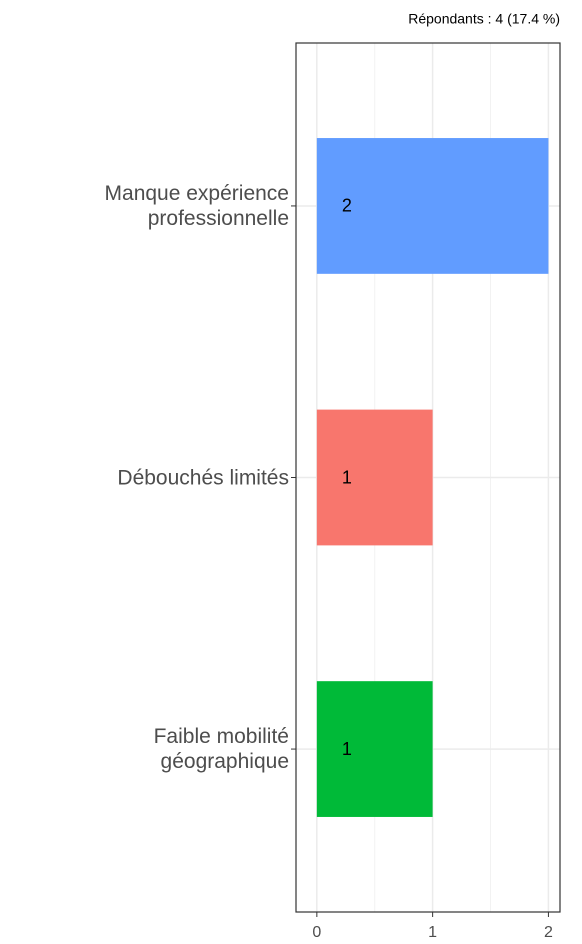 The width and height of the screenshot is (582, 944). I want to click on x-tick-label: 2, so click(548, 932).